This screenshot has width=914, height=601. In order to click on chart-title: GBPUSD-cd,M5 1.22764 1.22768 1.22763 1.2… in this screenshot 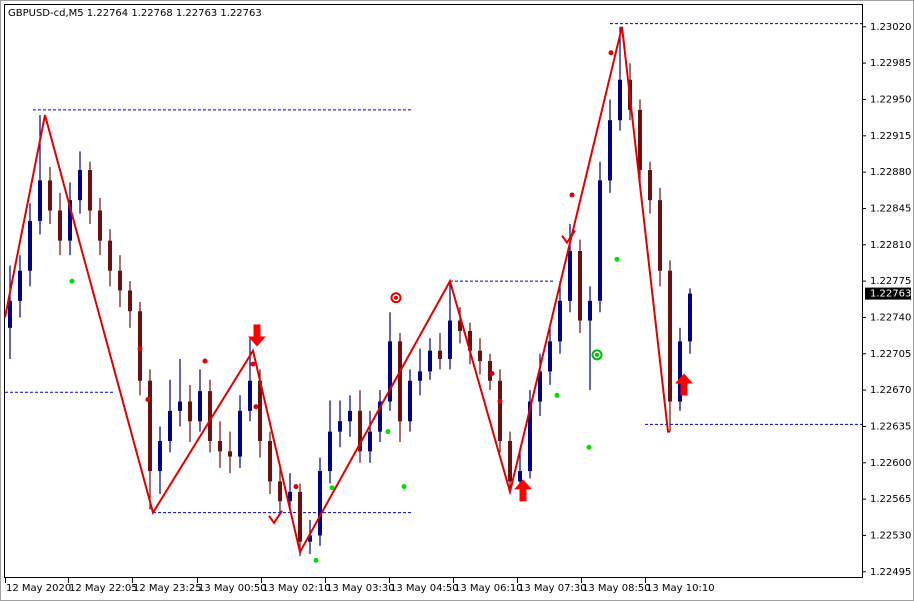, I will do `click(135, 13)`.